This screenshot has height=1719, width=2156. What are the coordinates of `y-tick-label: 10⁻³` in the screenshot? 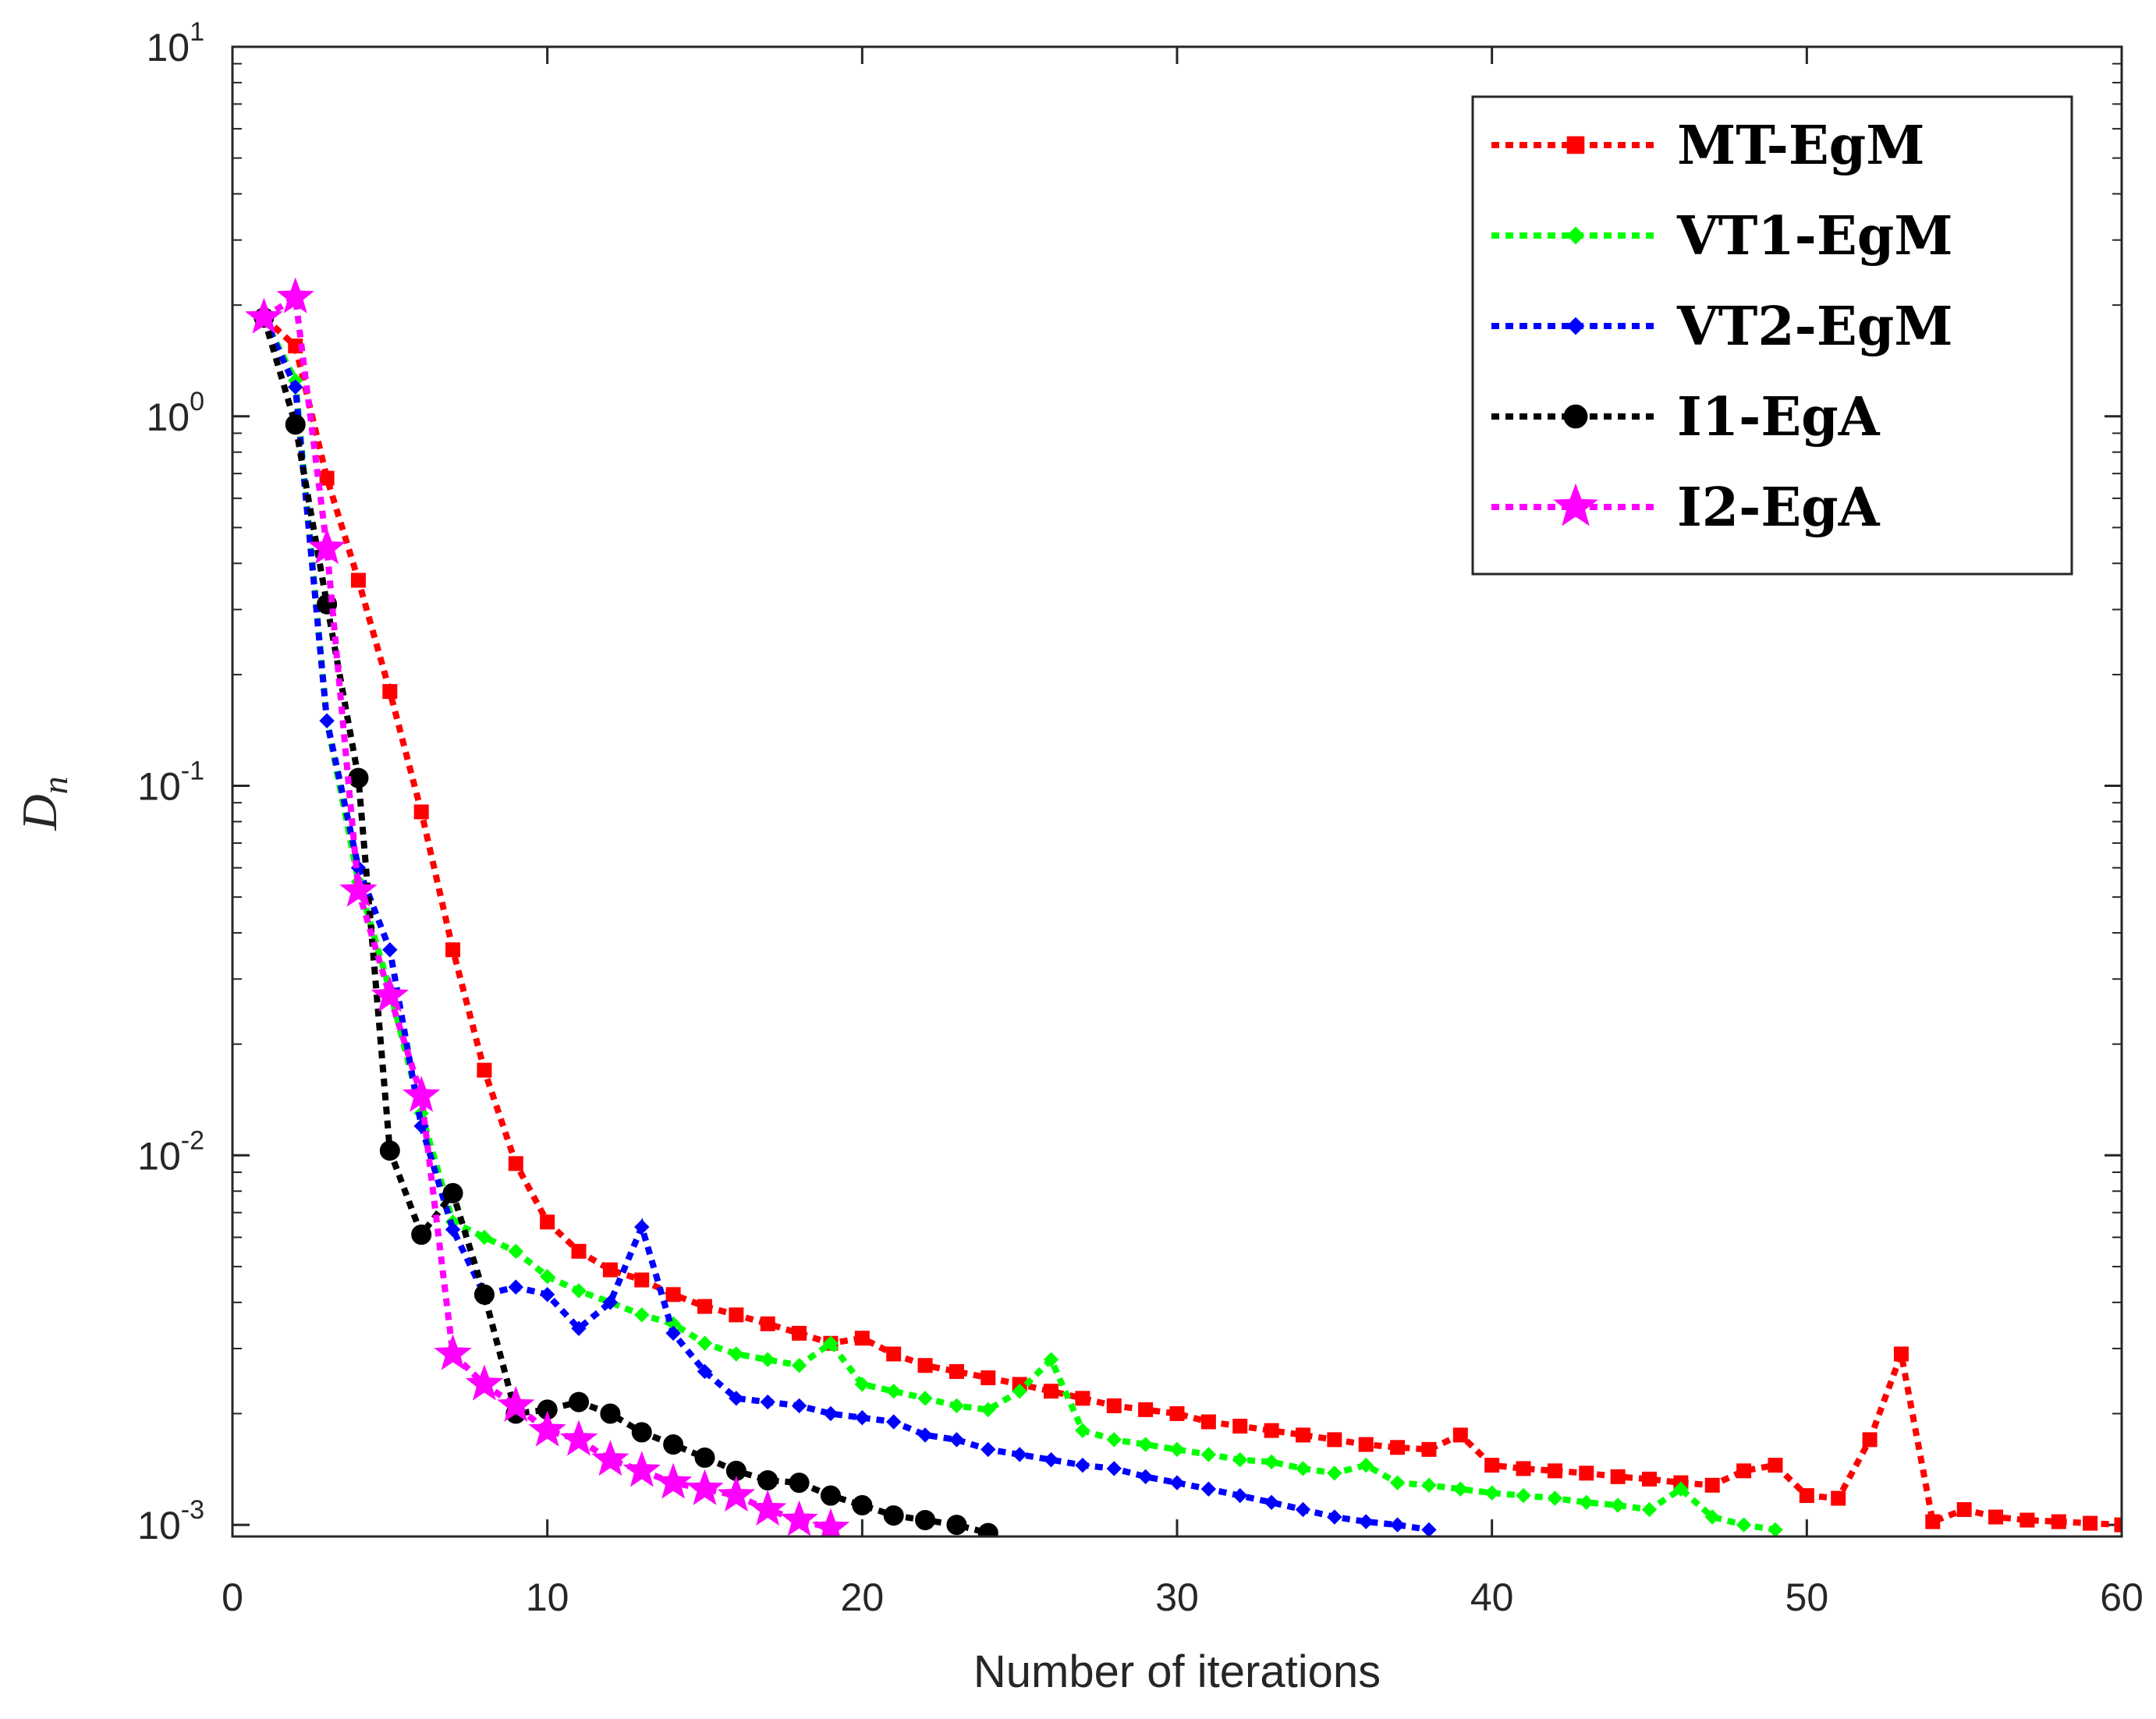 It's located at (171, 1521).